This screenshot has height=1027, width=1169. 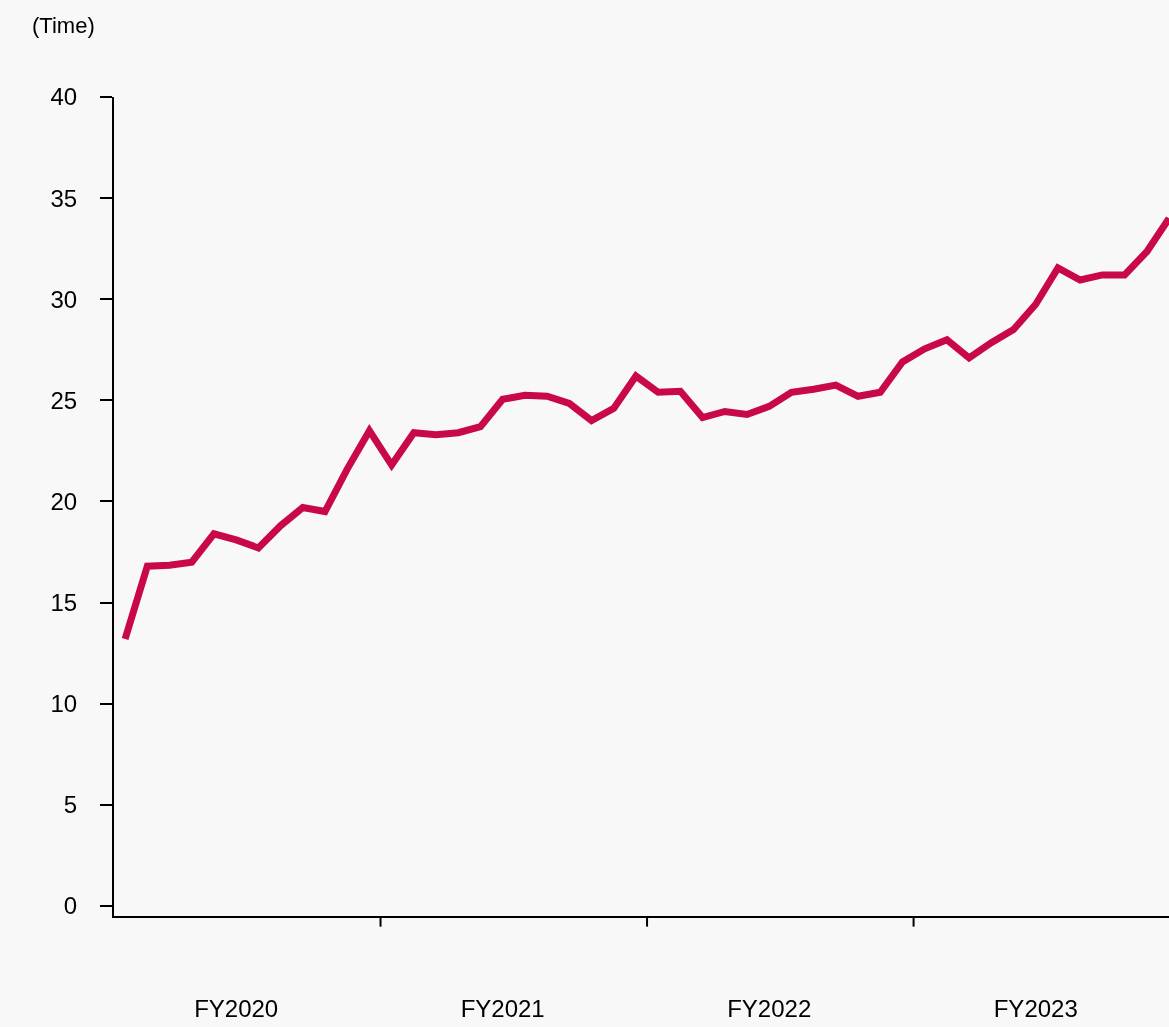 I want to click on y-tick-label: 15, so click(x=64, y=602).